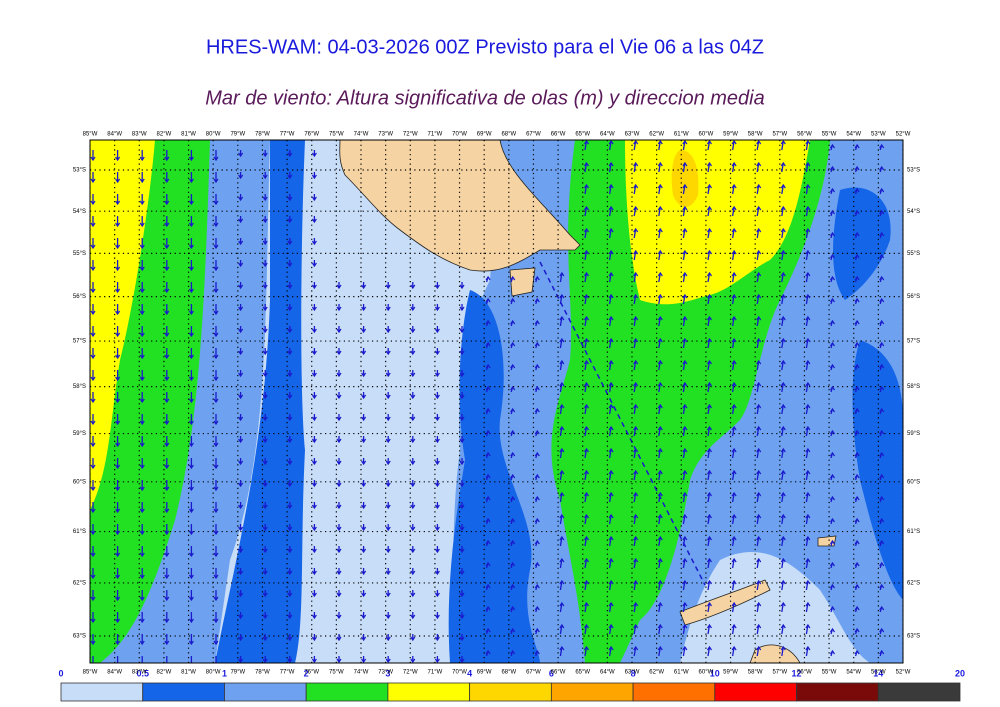 This screenshot has width=1000, height=707. Describe the element at coordinates (913, 532) in the screenshot. I see `lat-label-right: 61°S` at that location.